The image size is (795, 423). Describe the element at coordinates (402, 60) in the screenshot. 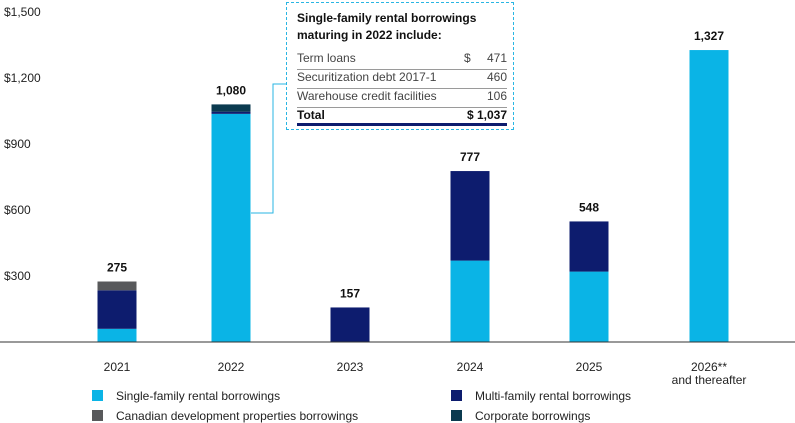

I see `callout-row-term-loans: Term loans $ 471` at that location.